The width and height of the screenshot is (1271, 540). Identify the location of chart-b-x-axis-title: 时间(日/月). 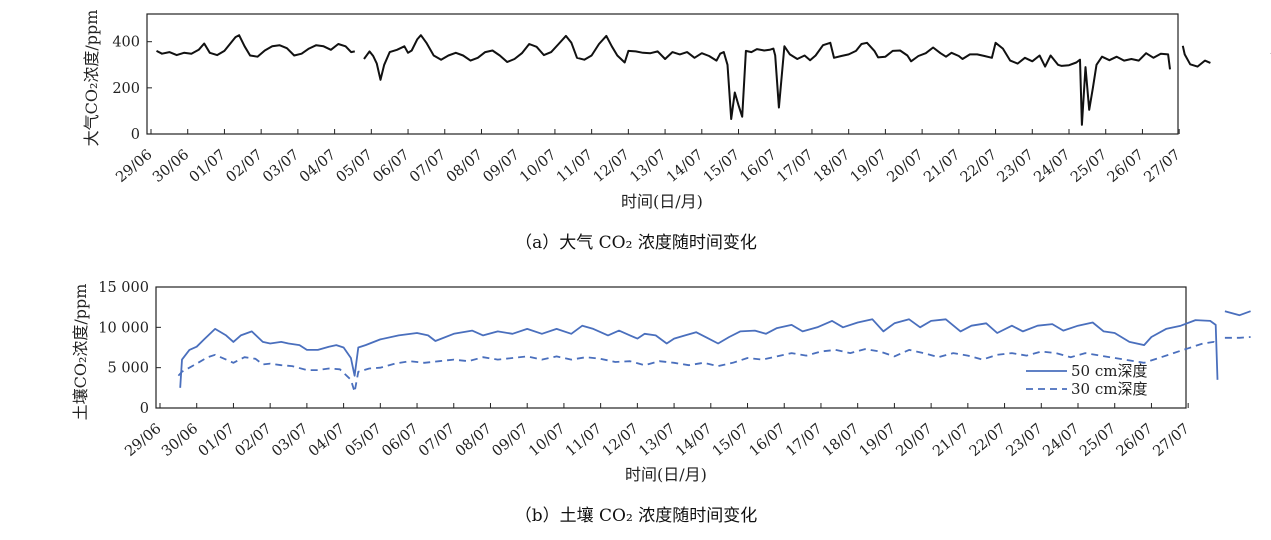
(666, 474).